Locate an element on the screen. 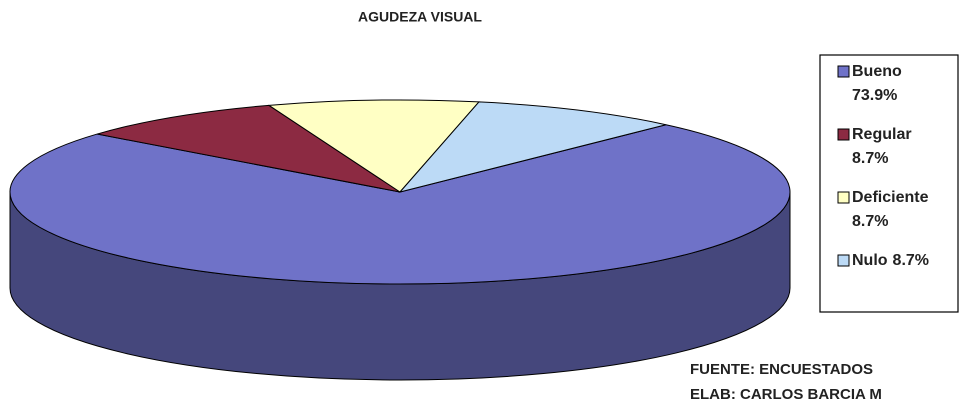 The height and width of the screenshot is (406, 965). legend-label: Regular is located at coordinates (882, 134).